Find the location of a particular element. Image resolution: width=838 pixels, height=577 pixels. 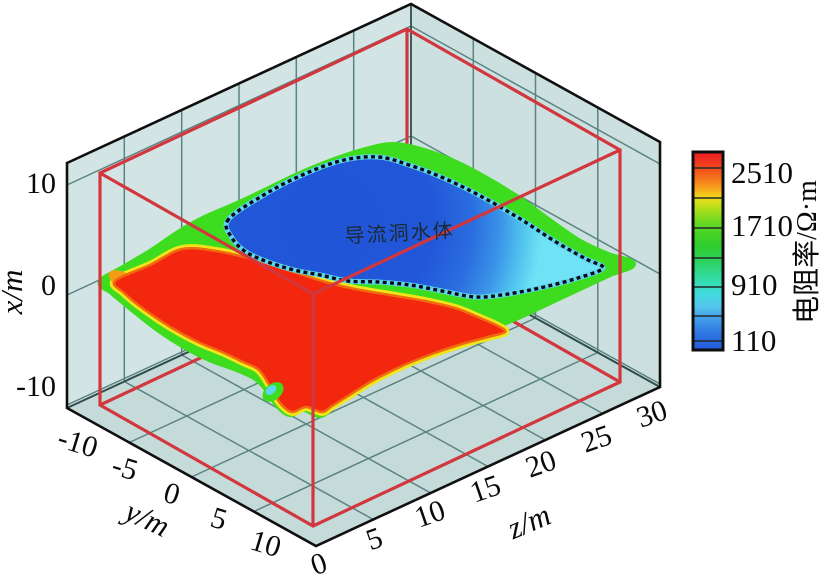

y-tick-m10: -10 is located at coordinates (78, 442).